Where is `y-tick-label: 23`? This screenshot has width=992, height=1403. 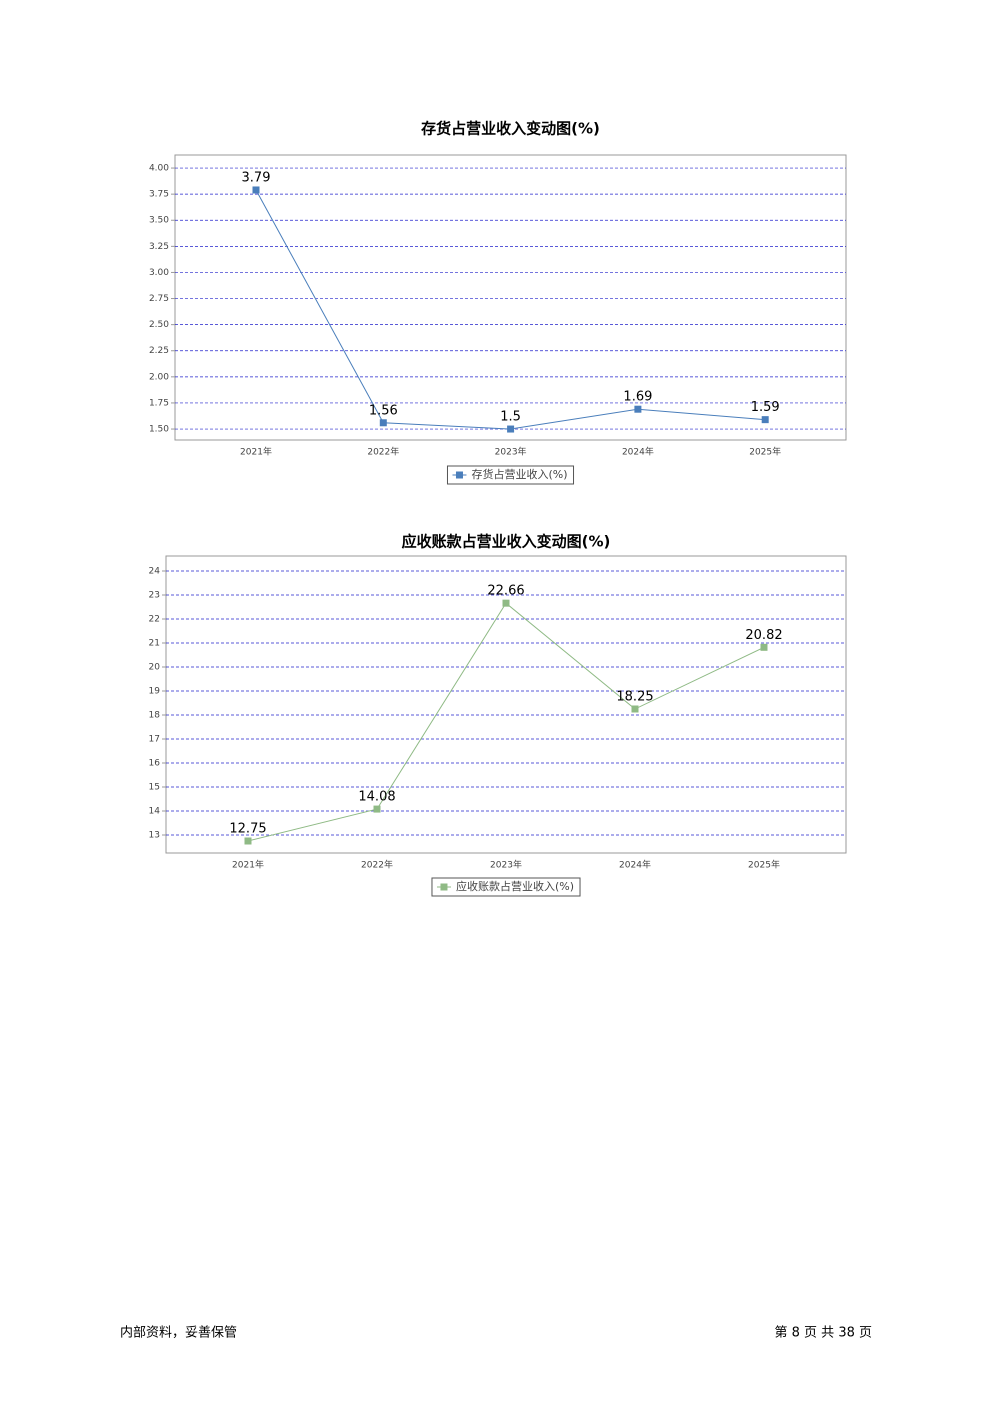 y-tick-label: 23 is located at coordinates (154, 596).